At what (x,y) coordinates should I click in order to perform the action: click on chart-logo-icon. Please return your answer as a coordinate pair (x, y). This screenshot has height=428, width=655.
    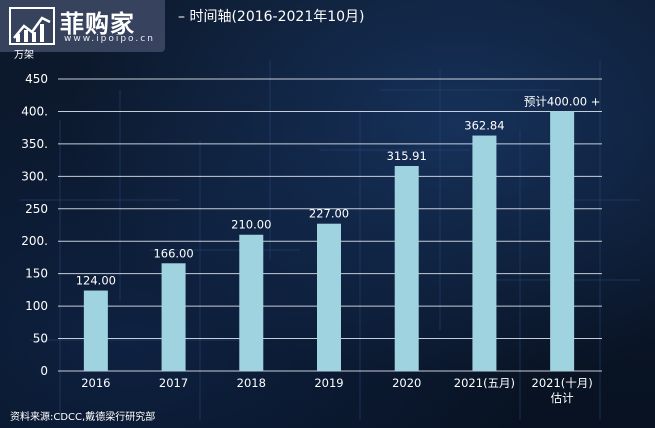
    Looking at the image, I should click on (32, 26).